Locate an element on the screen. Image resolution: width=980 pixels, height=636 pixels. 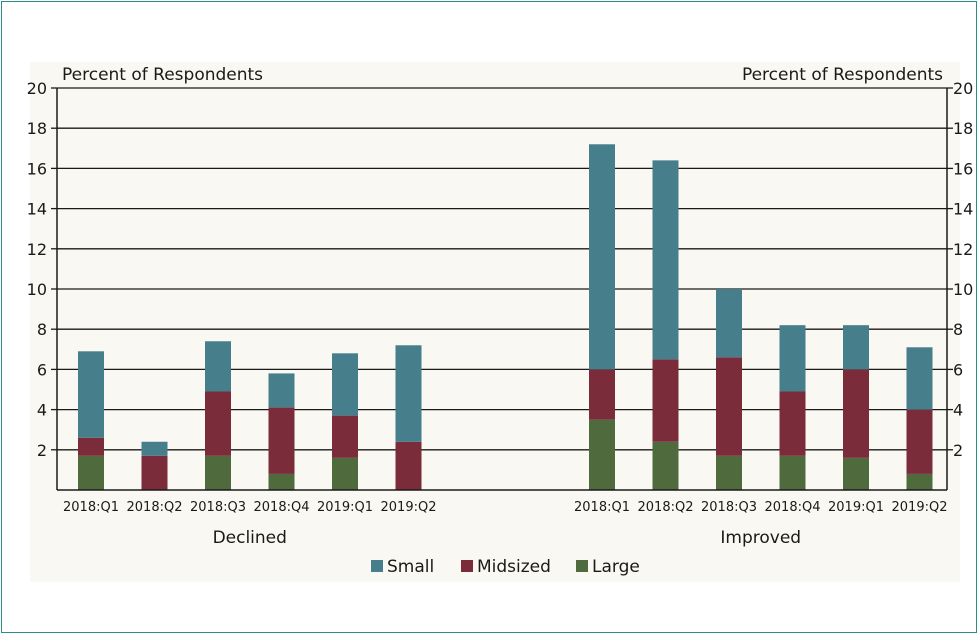
y-tick-label-left: 20 is located at coordinates (37, 88).